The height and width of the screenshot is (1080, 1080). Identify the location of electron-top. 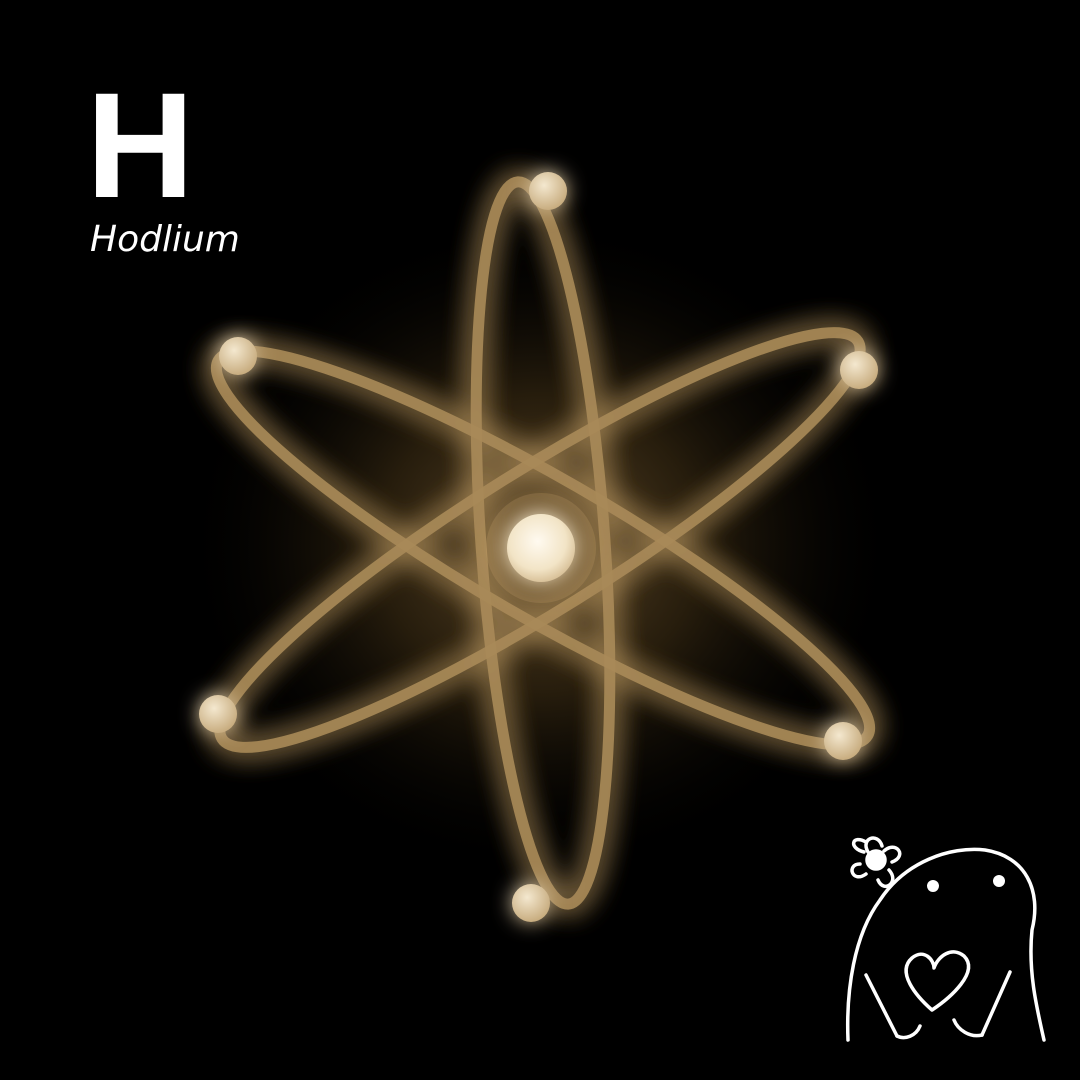
(548, 191).